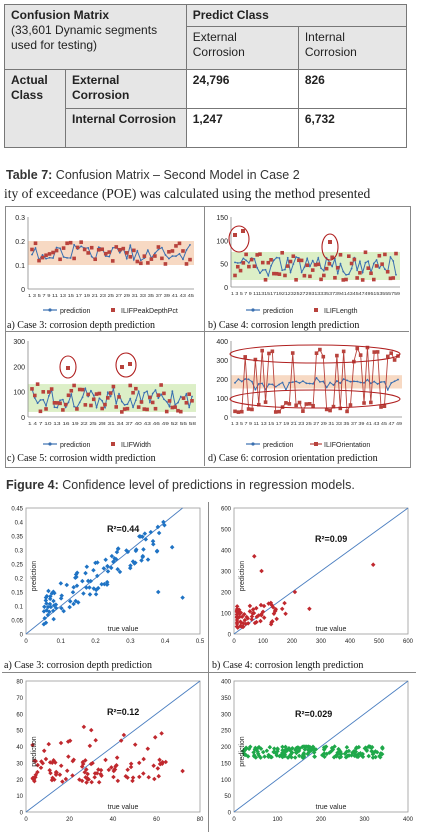  What do you see at coordinates (224, 265) in the screenshot?
I see `y-tick-label: 50` at bounding box center [224, 265].